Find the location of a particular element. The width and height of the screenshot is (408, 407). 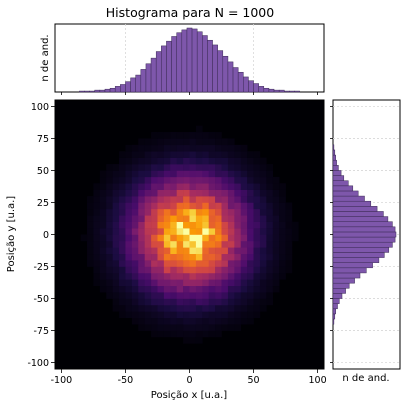

top-histogram-bar is located at coordinates (261, 89).